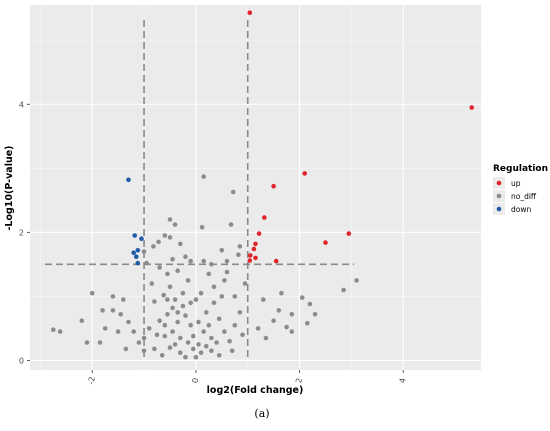  What do you see at coordinates (92, 380) in the screenshot?
I see `x-axis-tick-label: -2` at bounding box center [92, 380].